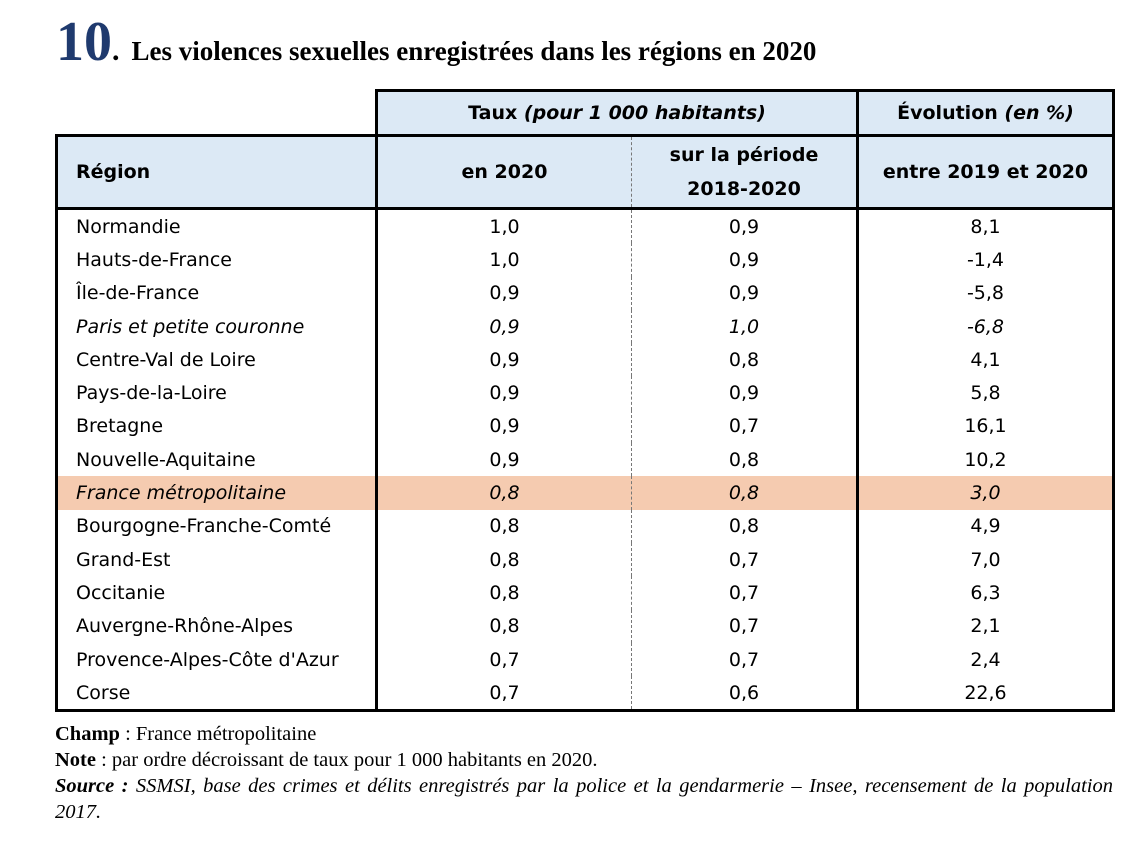  Describe the element at coordinates (216, 659) in the screenshot. I see `region-cell: Provence-Alpes-Côte d'Azur` at that location.